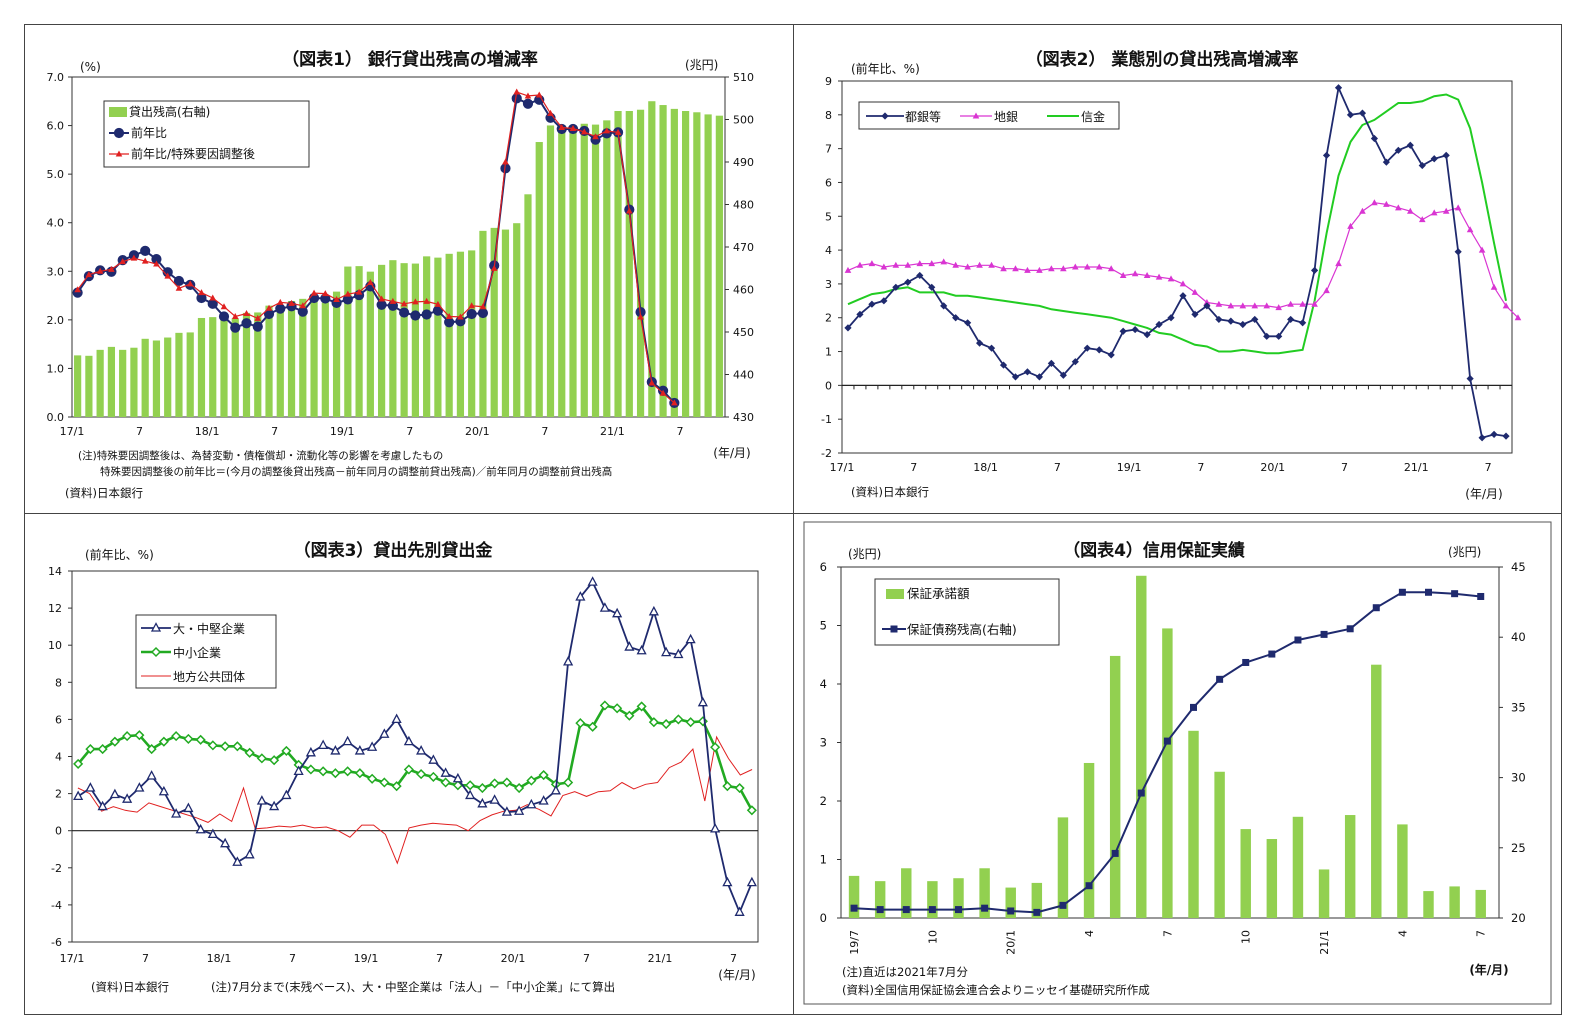 Image resolution: width=1581 pixels, height=1036 pixels. What do you see at coordinates (58, 757) in the screenshot?
I see `chart-3-ytick-label: 4` at bounding box center [58, 757].